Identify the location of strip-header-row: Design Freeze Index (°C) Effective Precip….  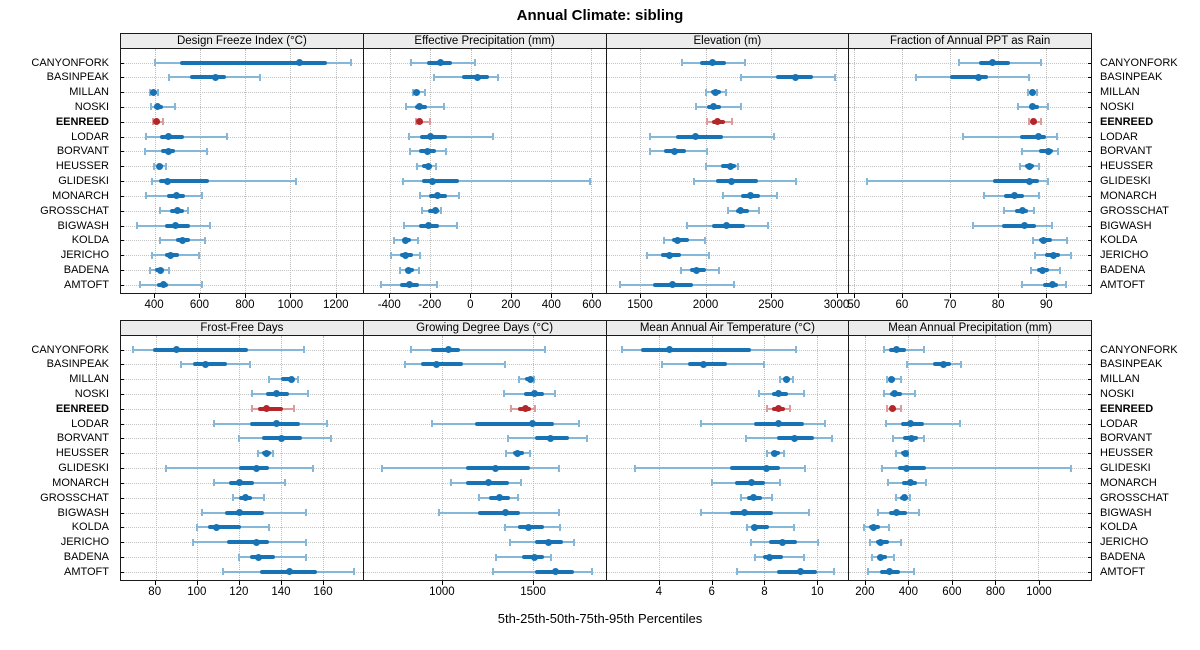
(606, 41).